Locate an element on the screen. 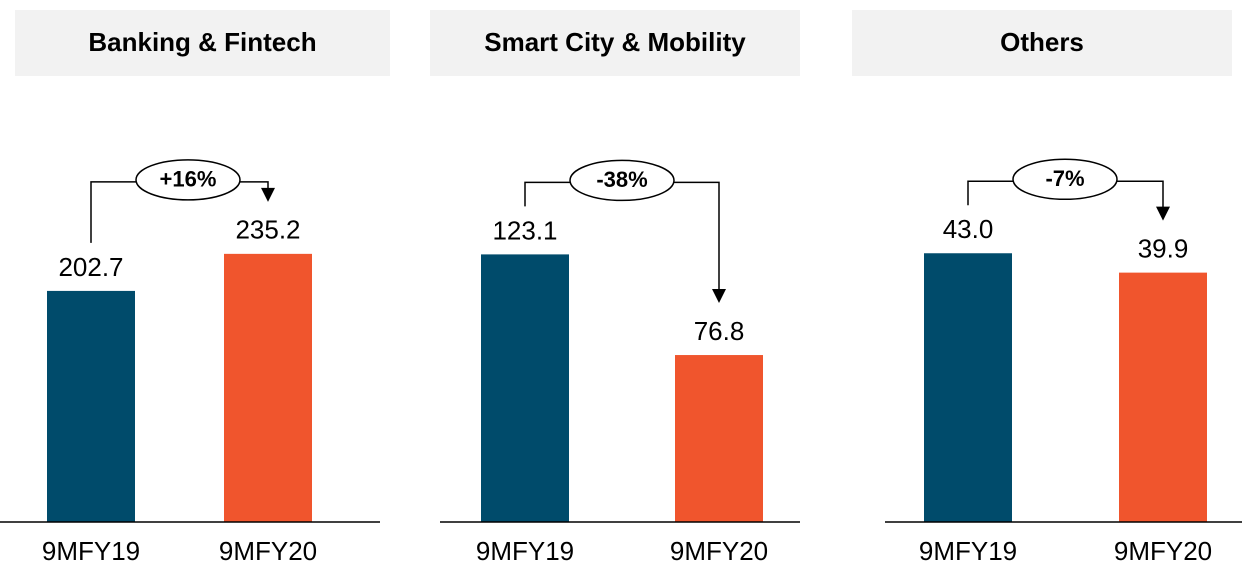  value-label: 76.8 is located at coordinates (719, 331).